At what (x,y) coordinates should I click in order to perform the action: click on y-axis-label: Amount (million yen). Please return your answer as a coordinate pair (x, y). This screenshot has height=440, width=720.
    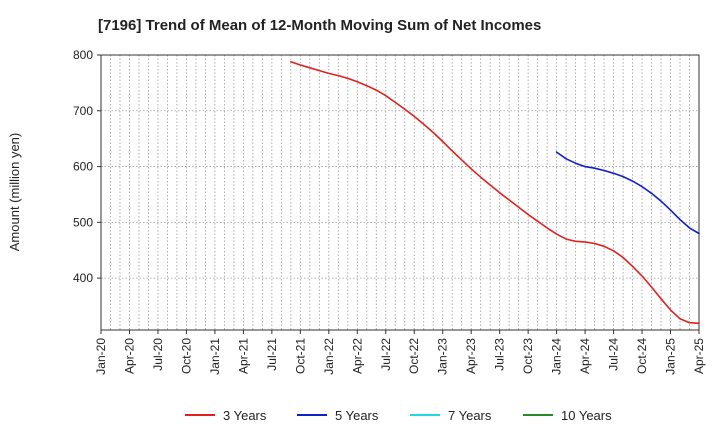
    Looking at the image, I should click on (14, 192).